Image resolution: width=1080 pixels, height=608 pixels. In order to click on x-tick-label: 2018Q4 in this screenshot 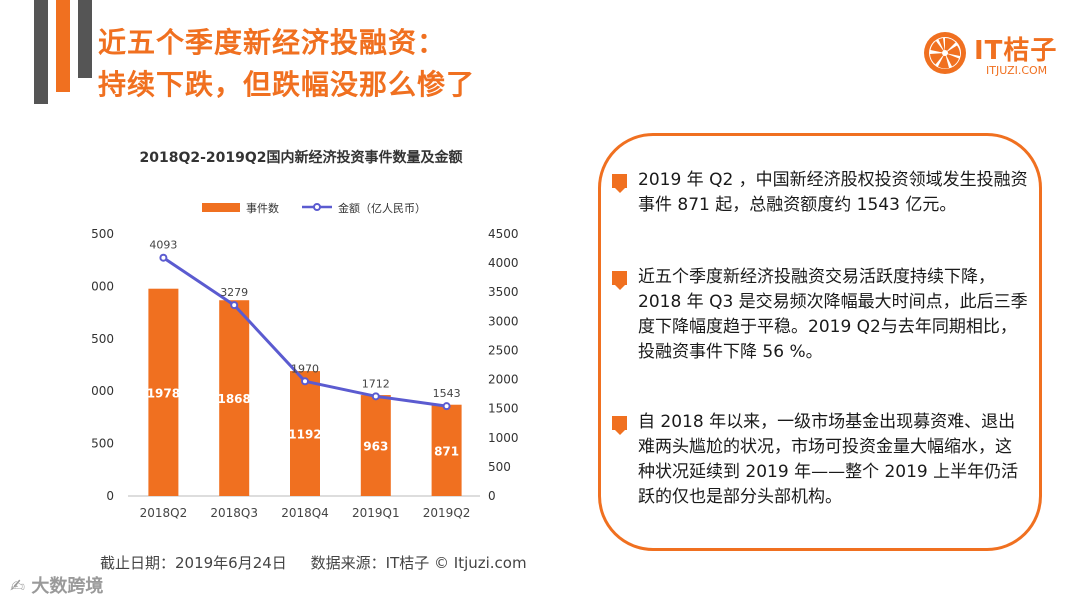, I will do `click(305, 513)`.